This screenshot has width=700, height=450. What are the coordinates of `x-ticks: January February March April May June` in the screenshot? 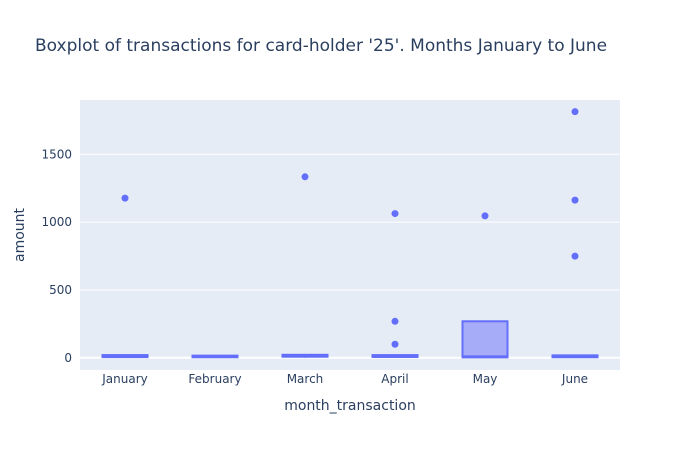 It's located at (344, 379).